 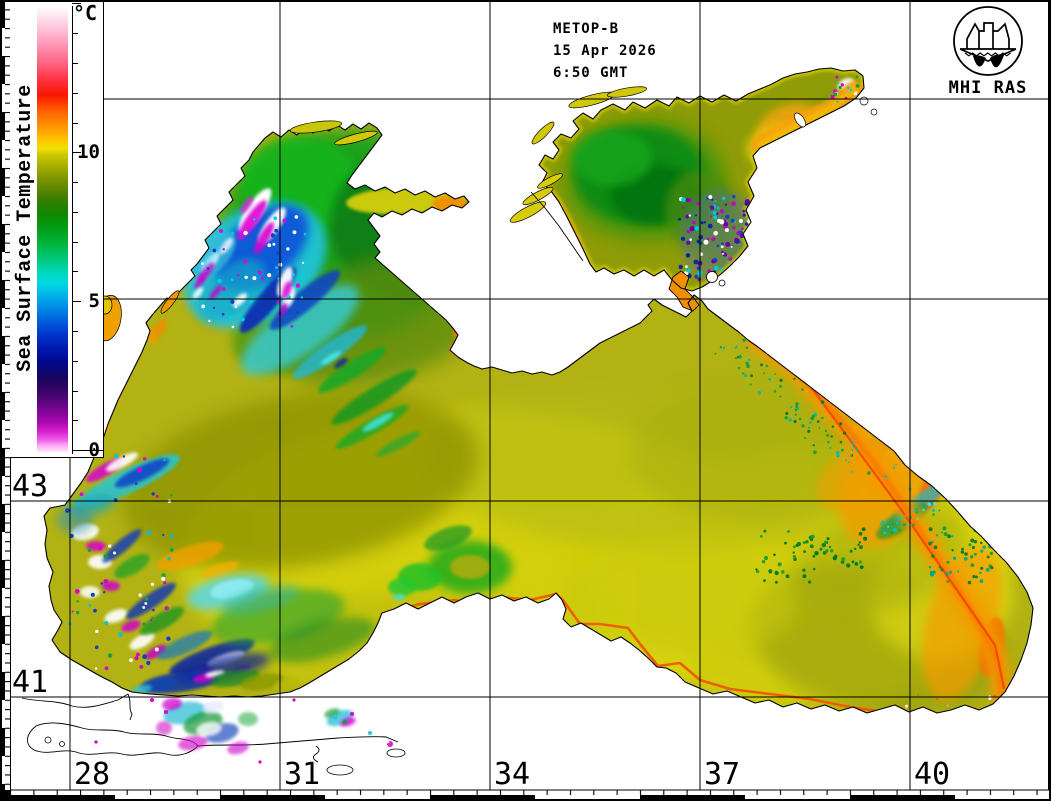 I want to click on satellite-name: METOP-B, so click(x=586, y=29).